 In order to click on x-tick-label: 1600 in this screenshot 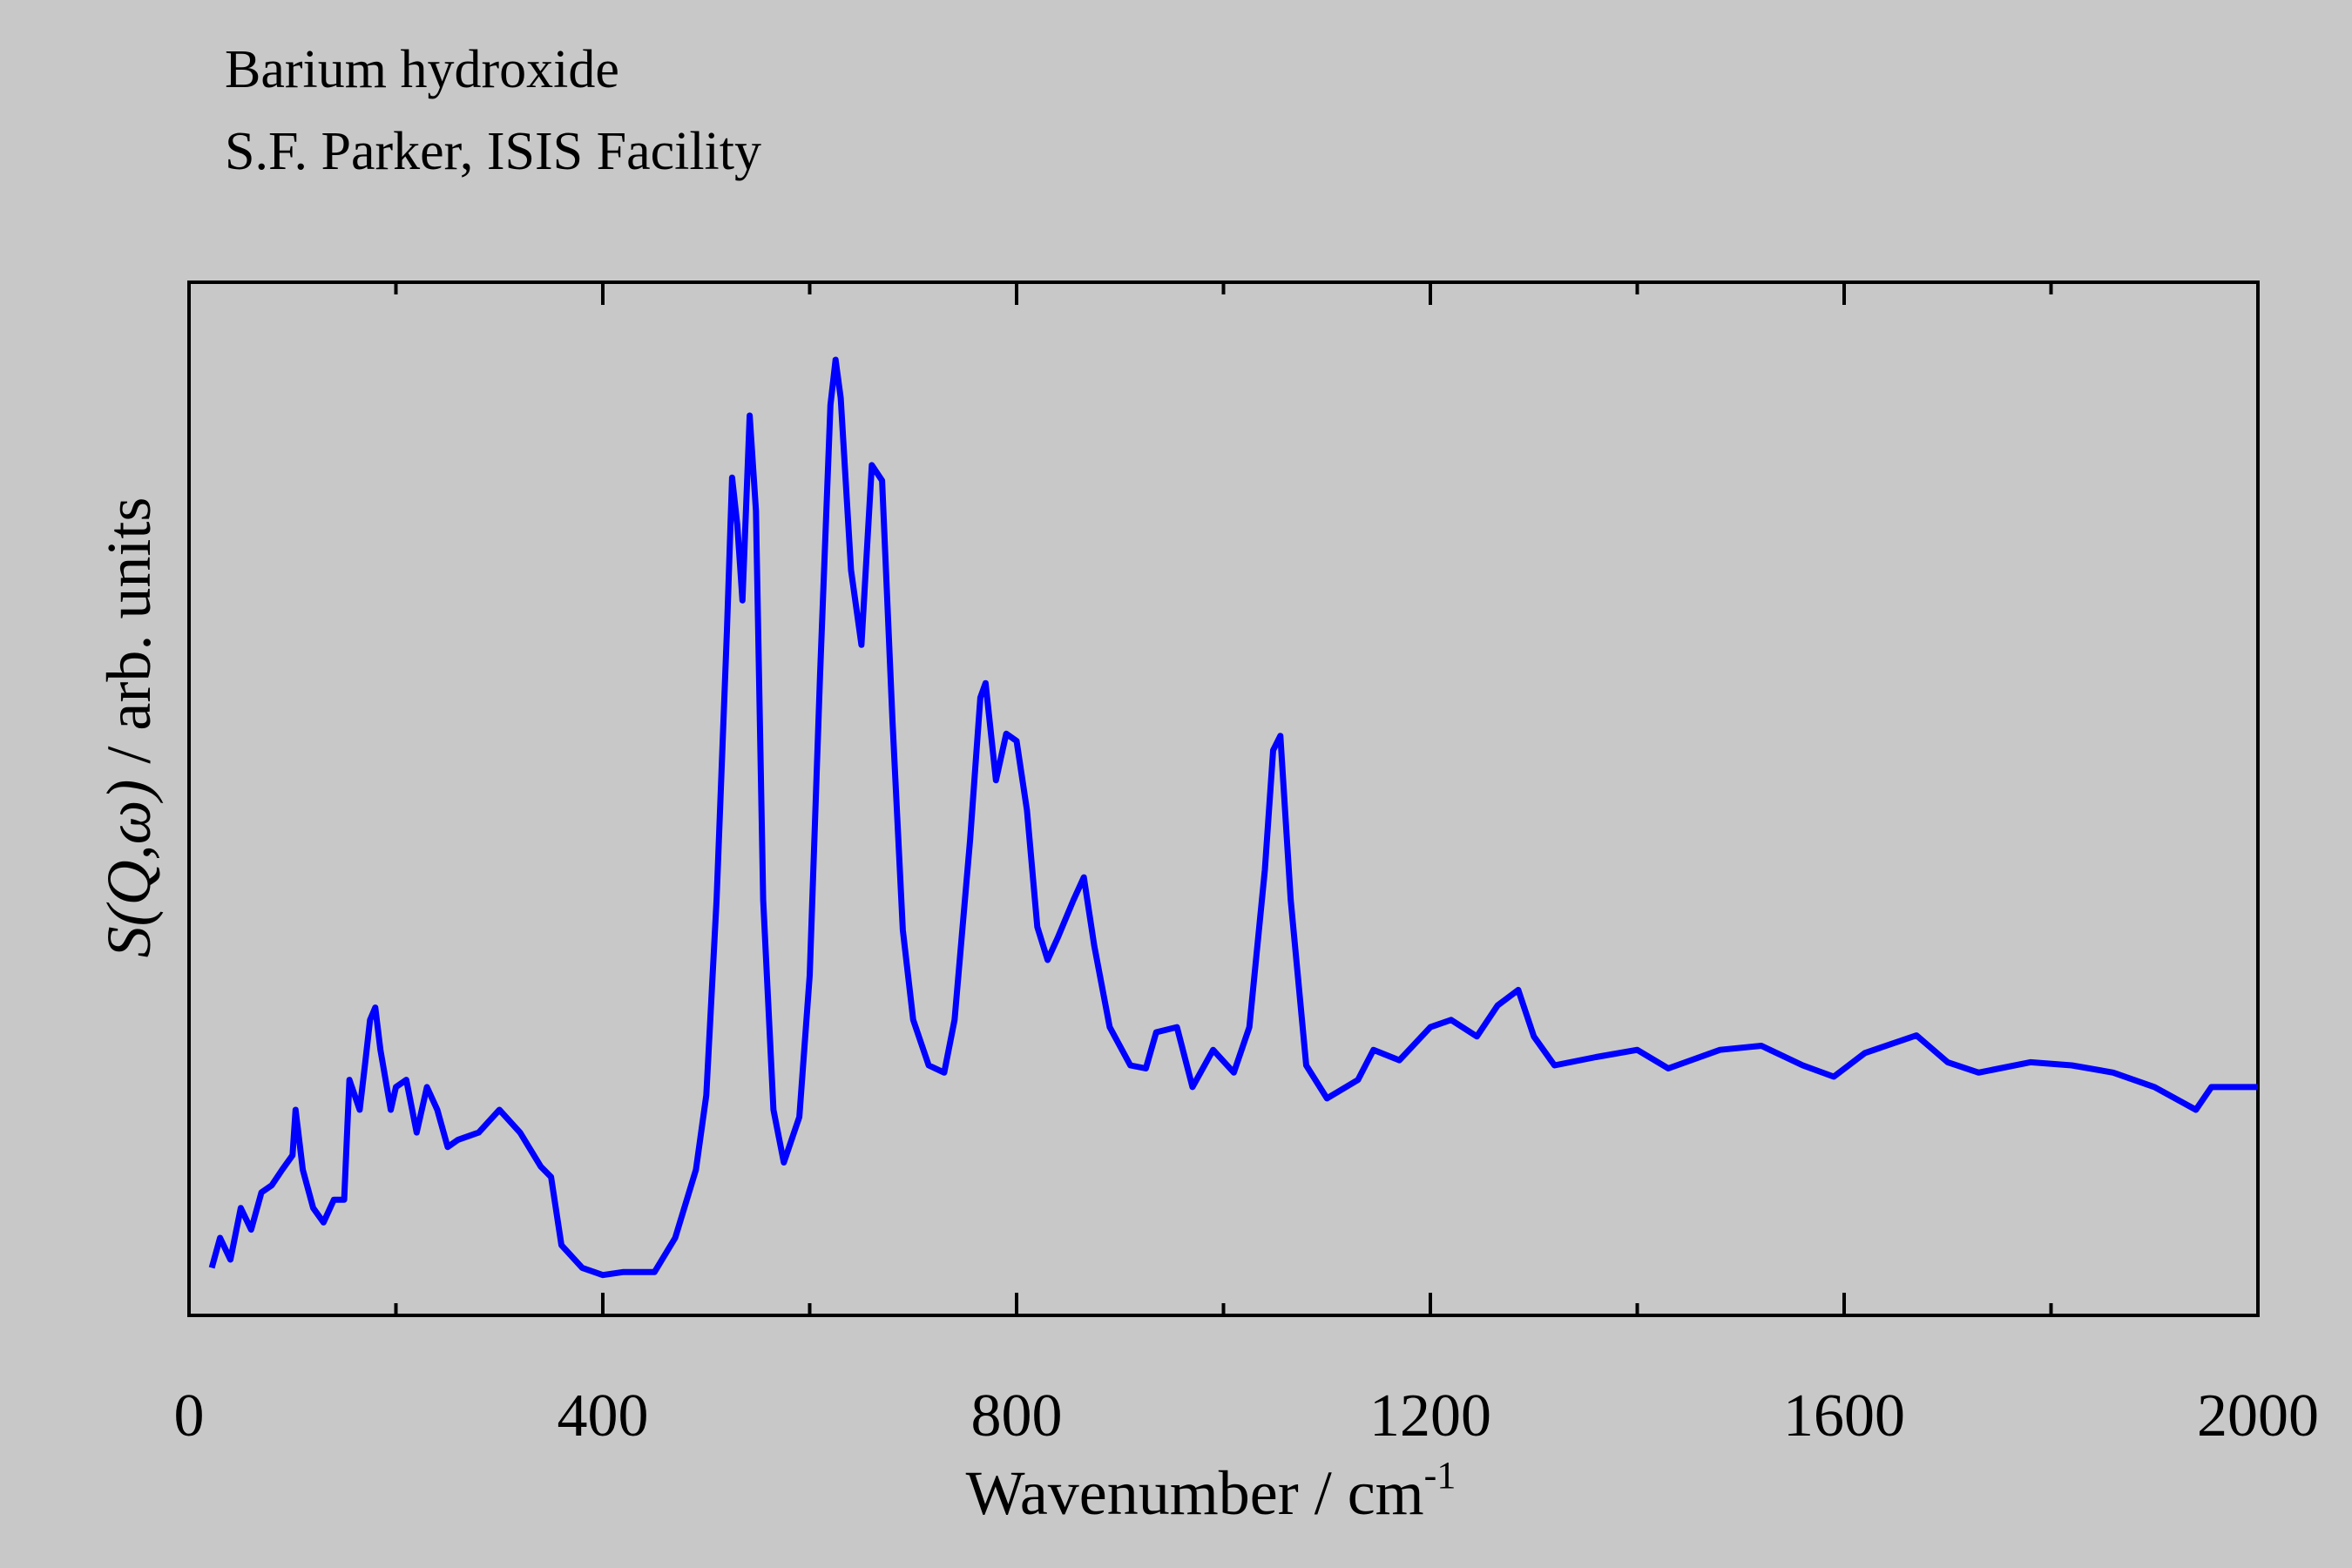, I will do `click(1844, 1416)`.